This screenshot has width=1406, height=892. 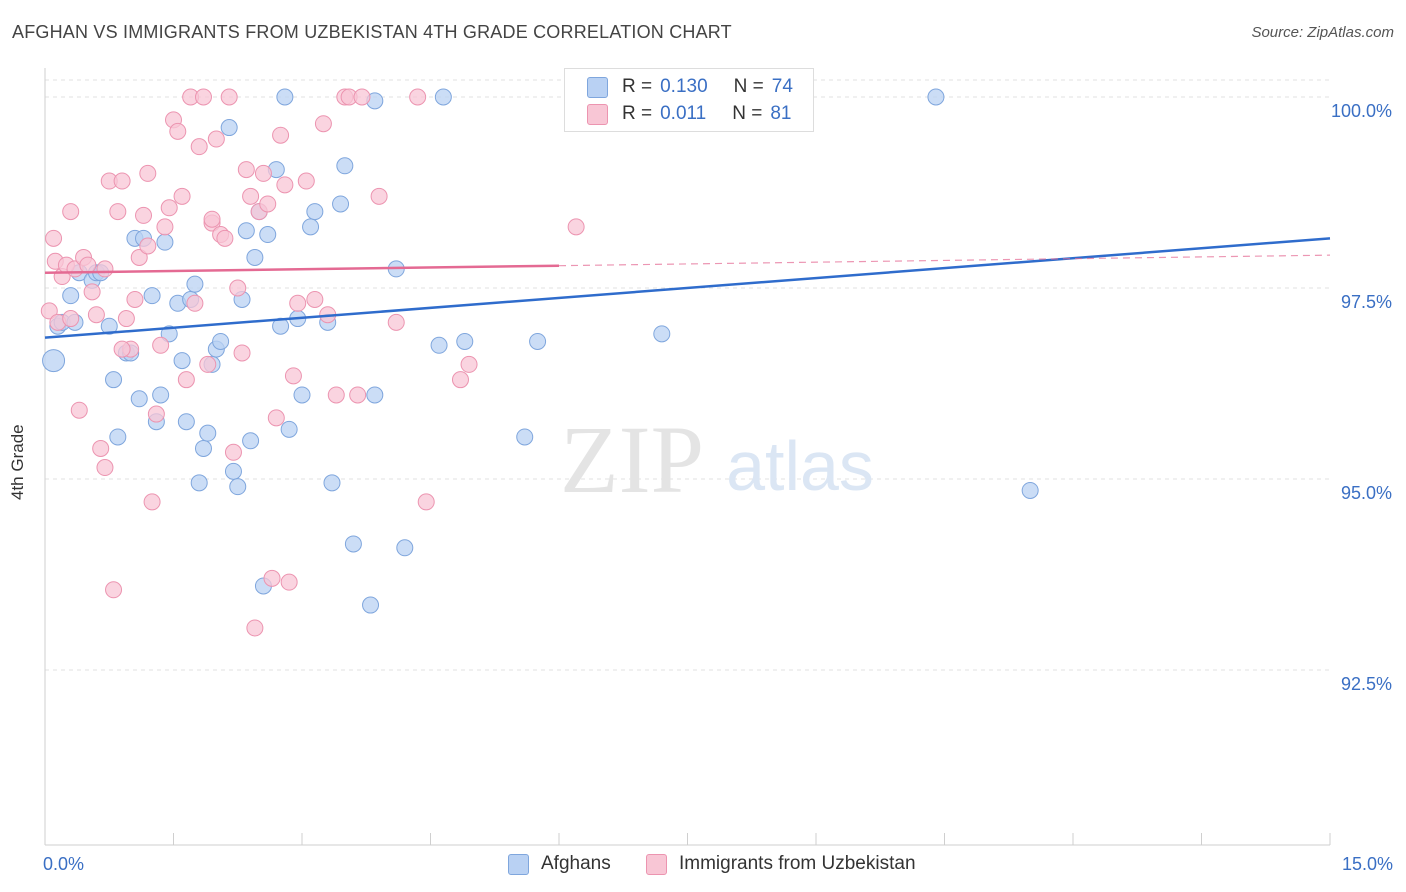 What do you see at coordinates (518, 864) in the screenshot?
I see `bottom-legend-swatch-blue` at bounding box center [518, 864].